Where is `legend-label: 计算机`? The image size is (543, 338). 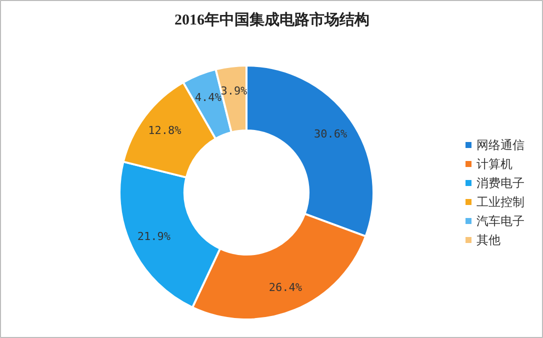
legend-label: 计算机 is located at coordinates (494, 164).